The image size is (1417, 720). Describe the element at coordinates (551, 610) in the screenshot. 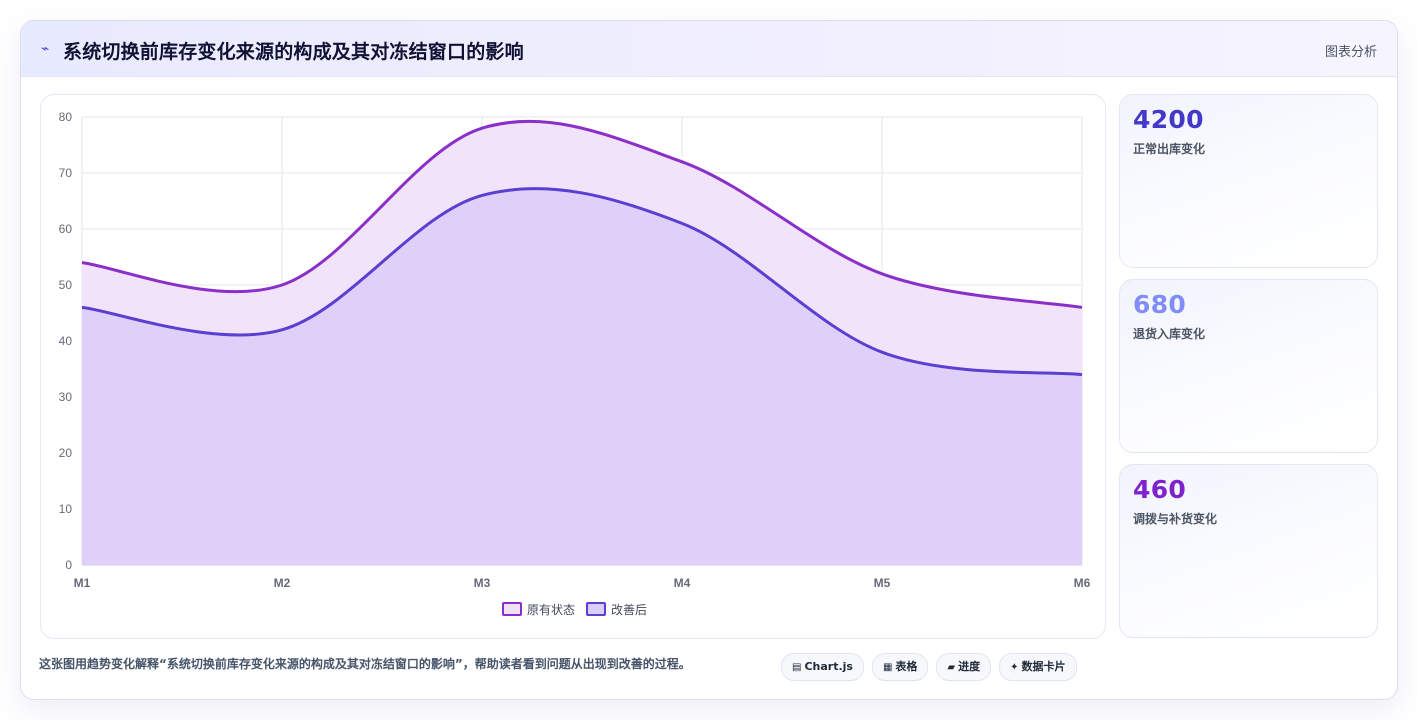

I see `legend-label-1: 原有状态` at that location.